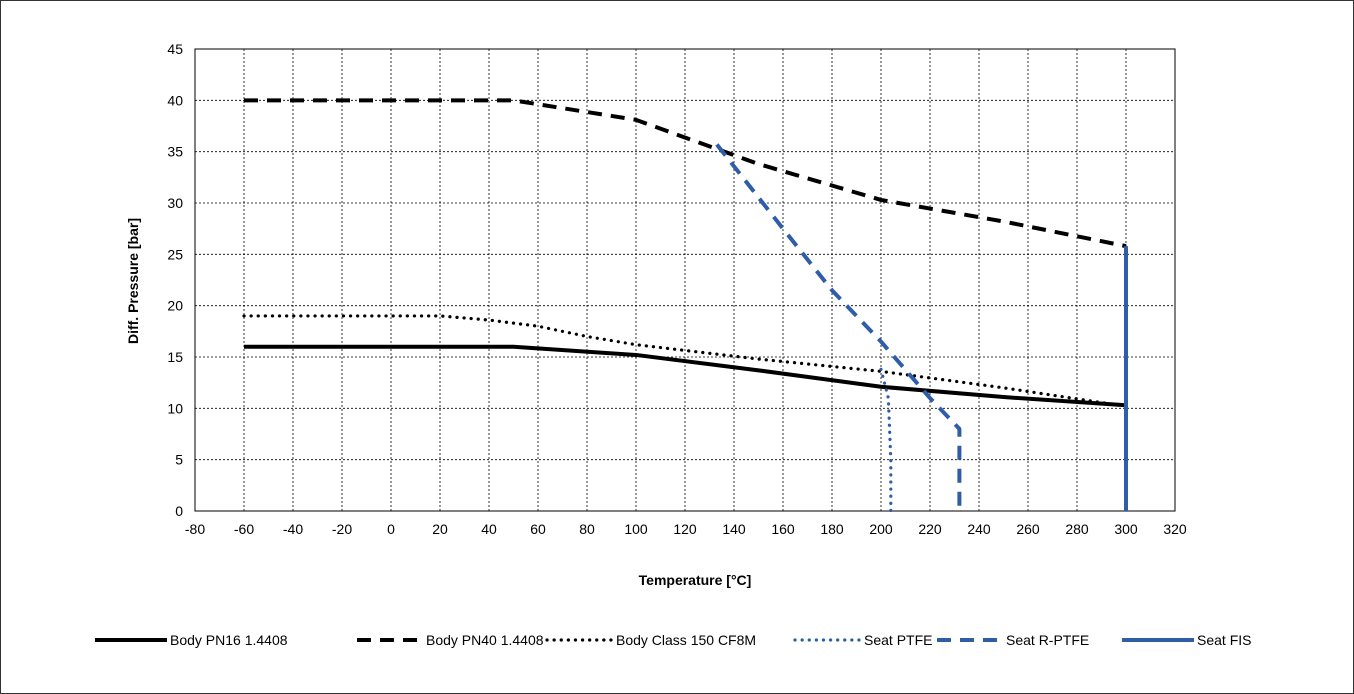  I want to click on y-tick-label: 40, so click(175, 100).